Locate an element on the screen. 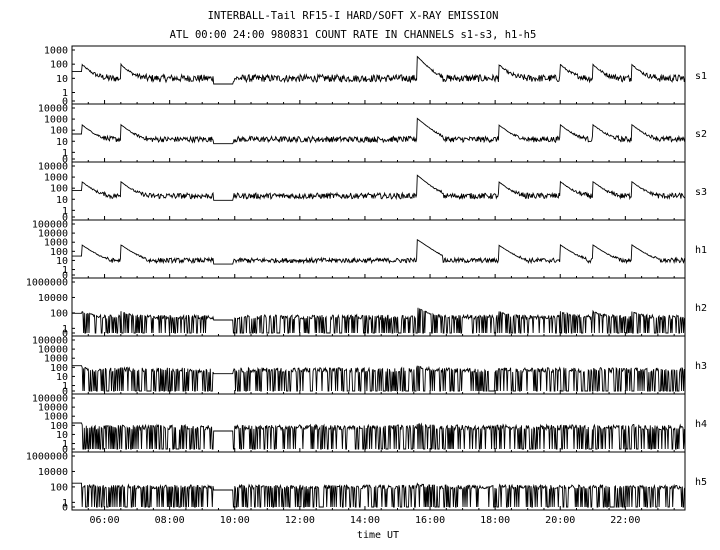 This screenshot has width=720, height=550. series-h5 is located at coordinates (379, 495).